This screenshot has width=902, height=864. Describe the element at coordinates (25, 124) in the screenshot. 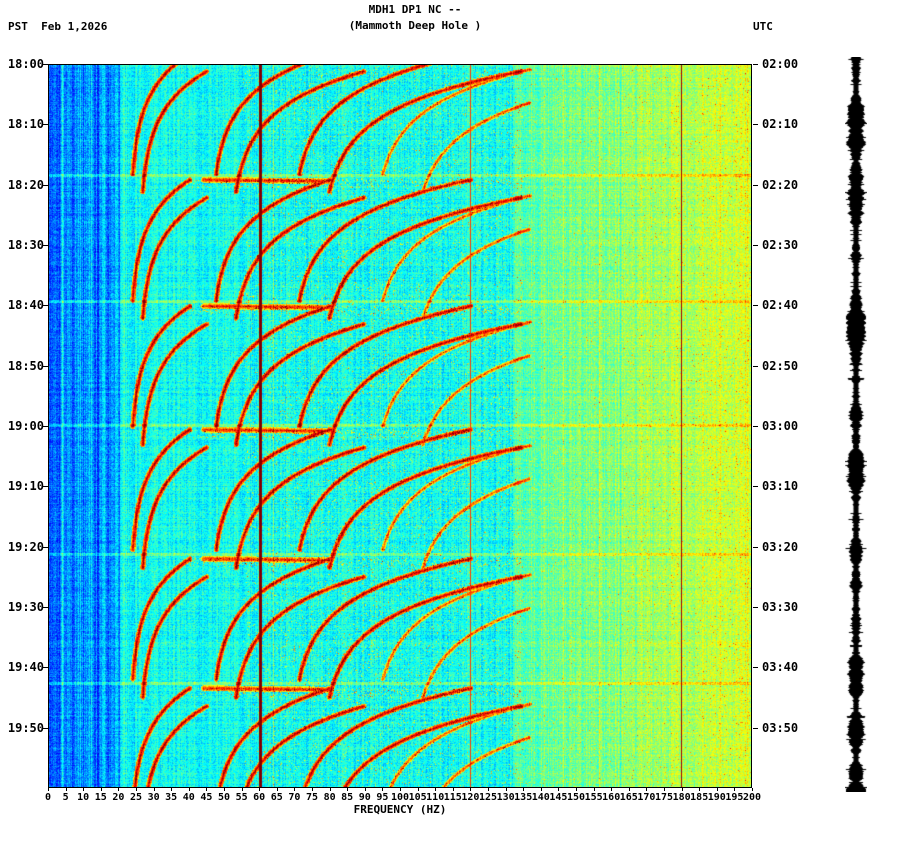

I see `left-time-label: 18:10` at that location.